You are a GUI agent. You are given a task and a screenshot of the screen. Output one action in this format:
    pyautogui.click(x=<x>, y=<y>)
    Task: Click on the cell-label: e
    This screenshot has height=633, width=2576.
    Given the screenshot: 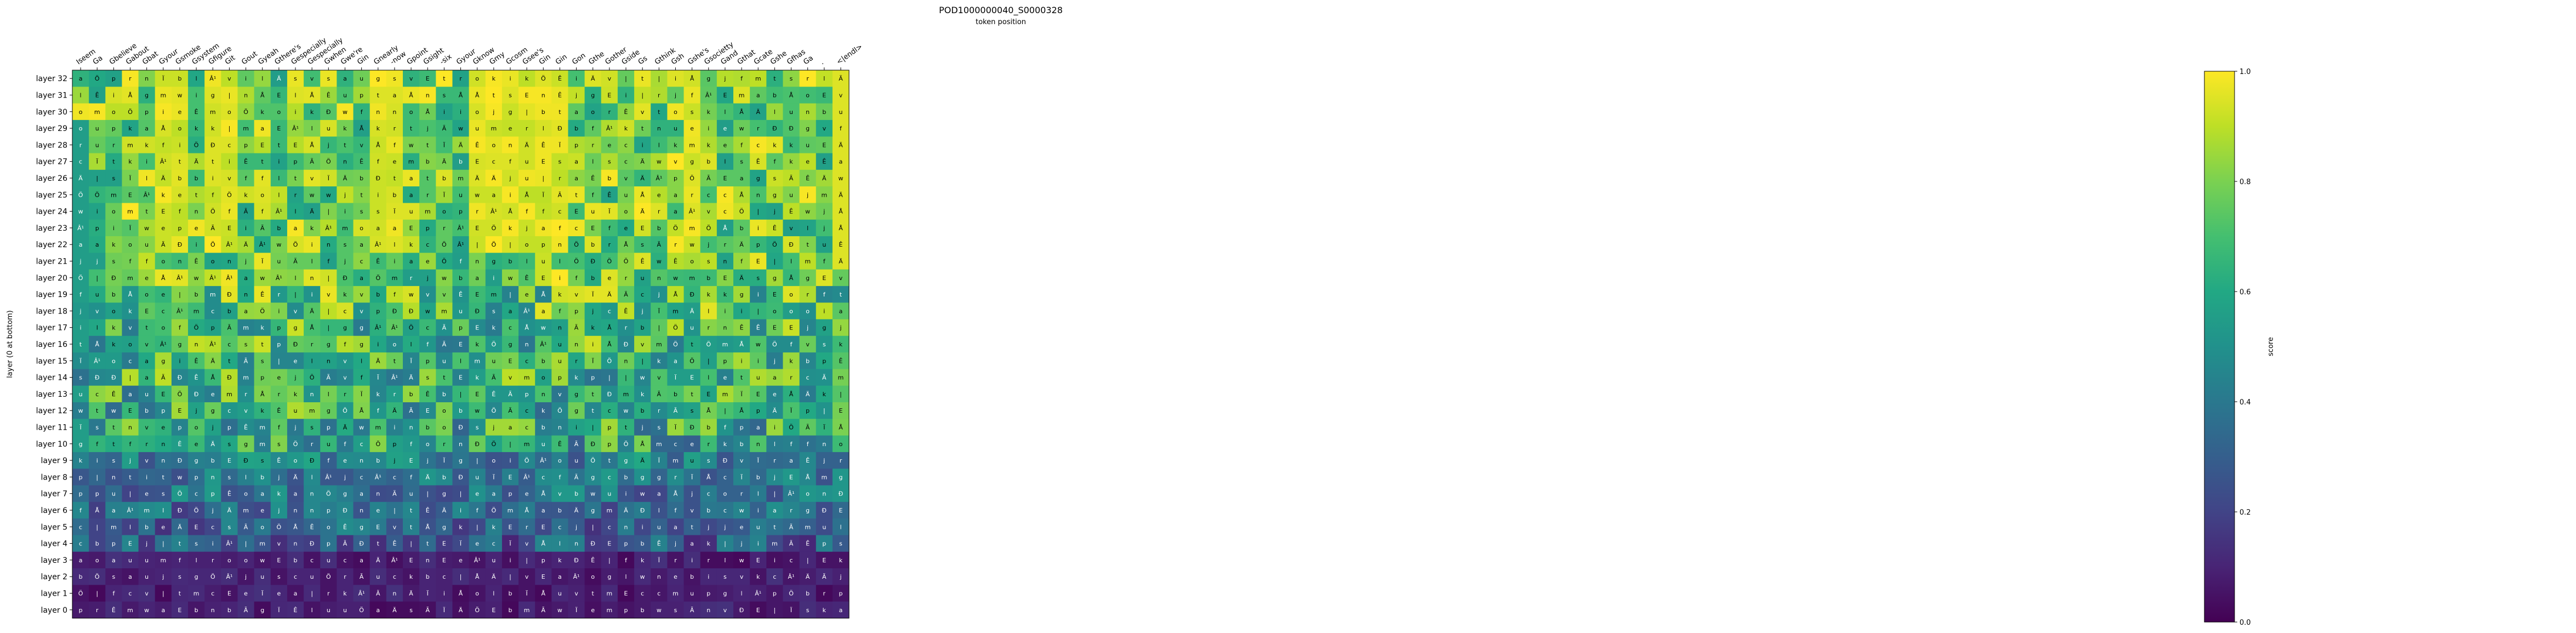 What is the action you would take?
    pyautogui.click(x=675, y=576)
    